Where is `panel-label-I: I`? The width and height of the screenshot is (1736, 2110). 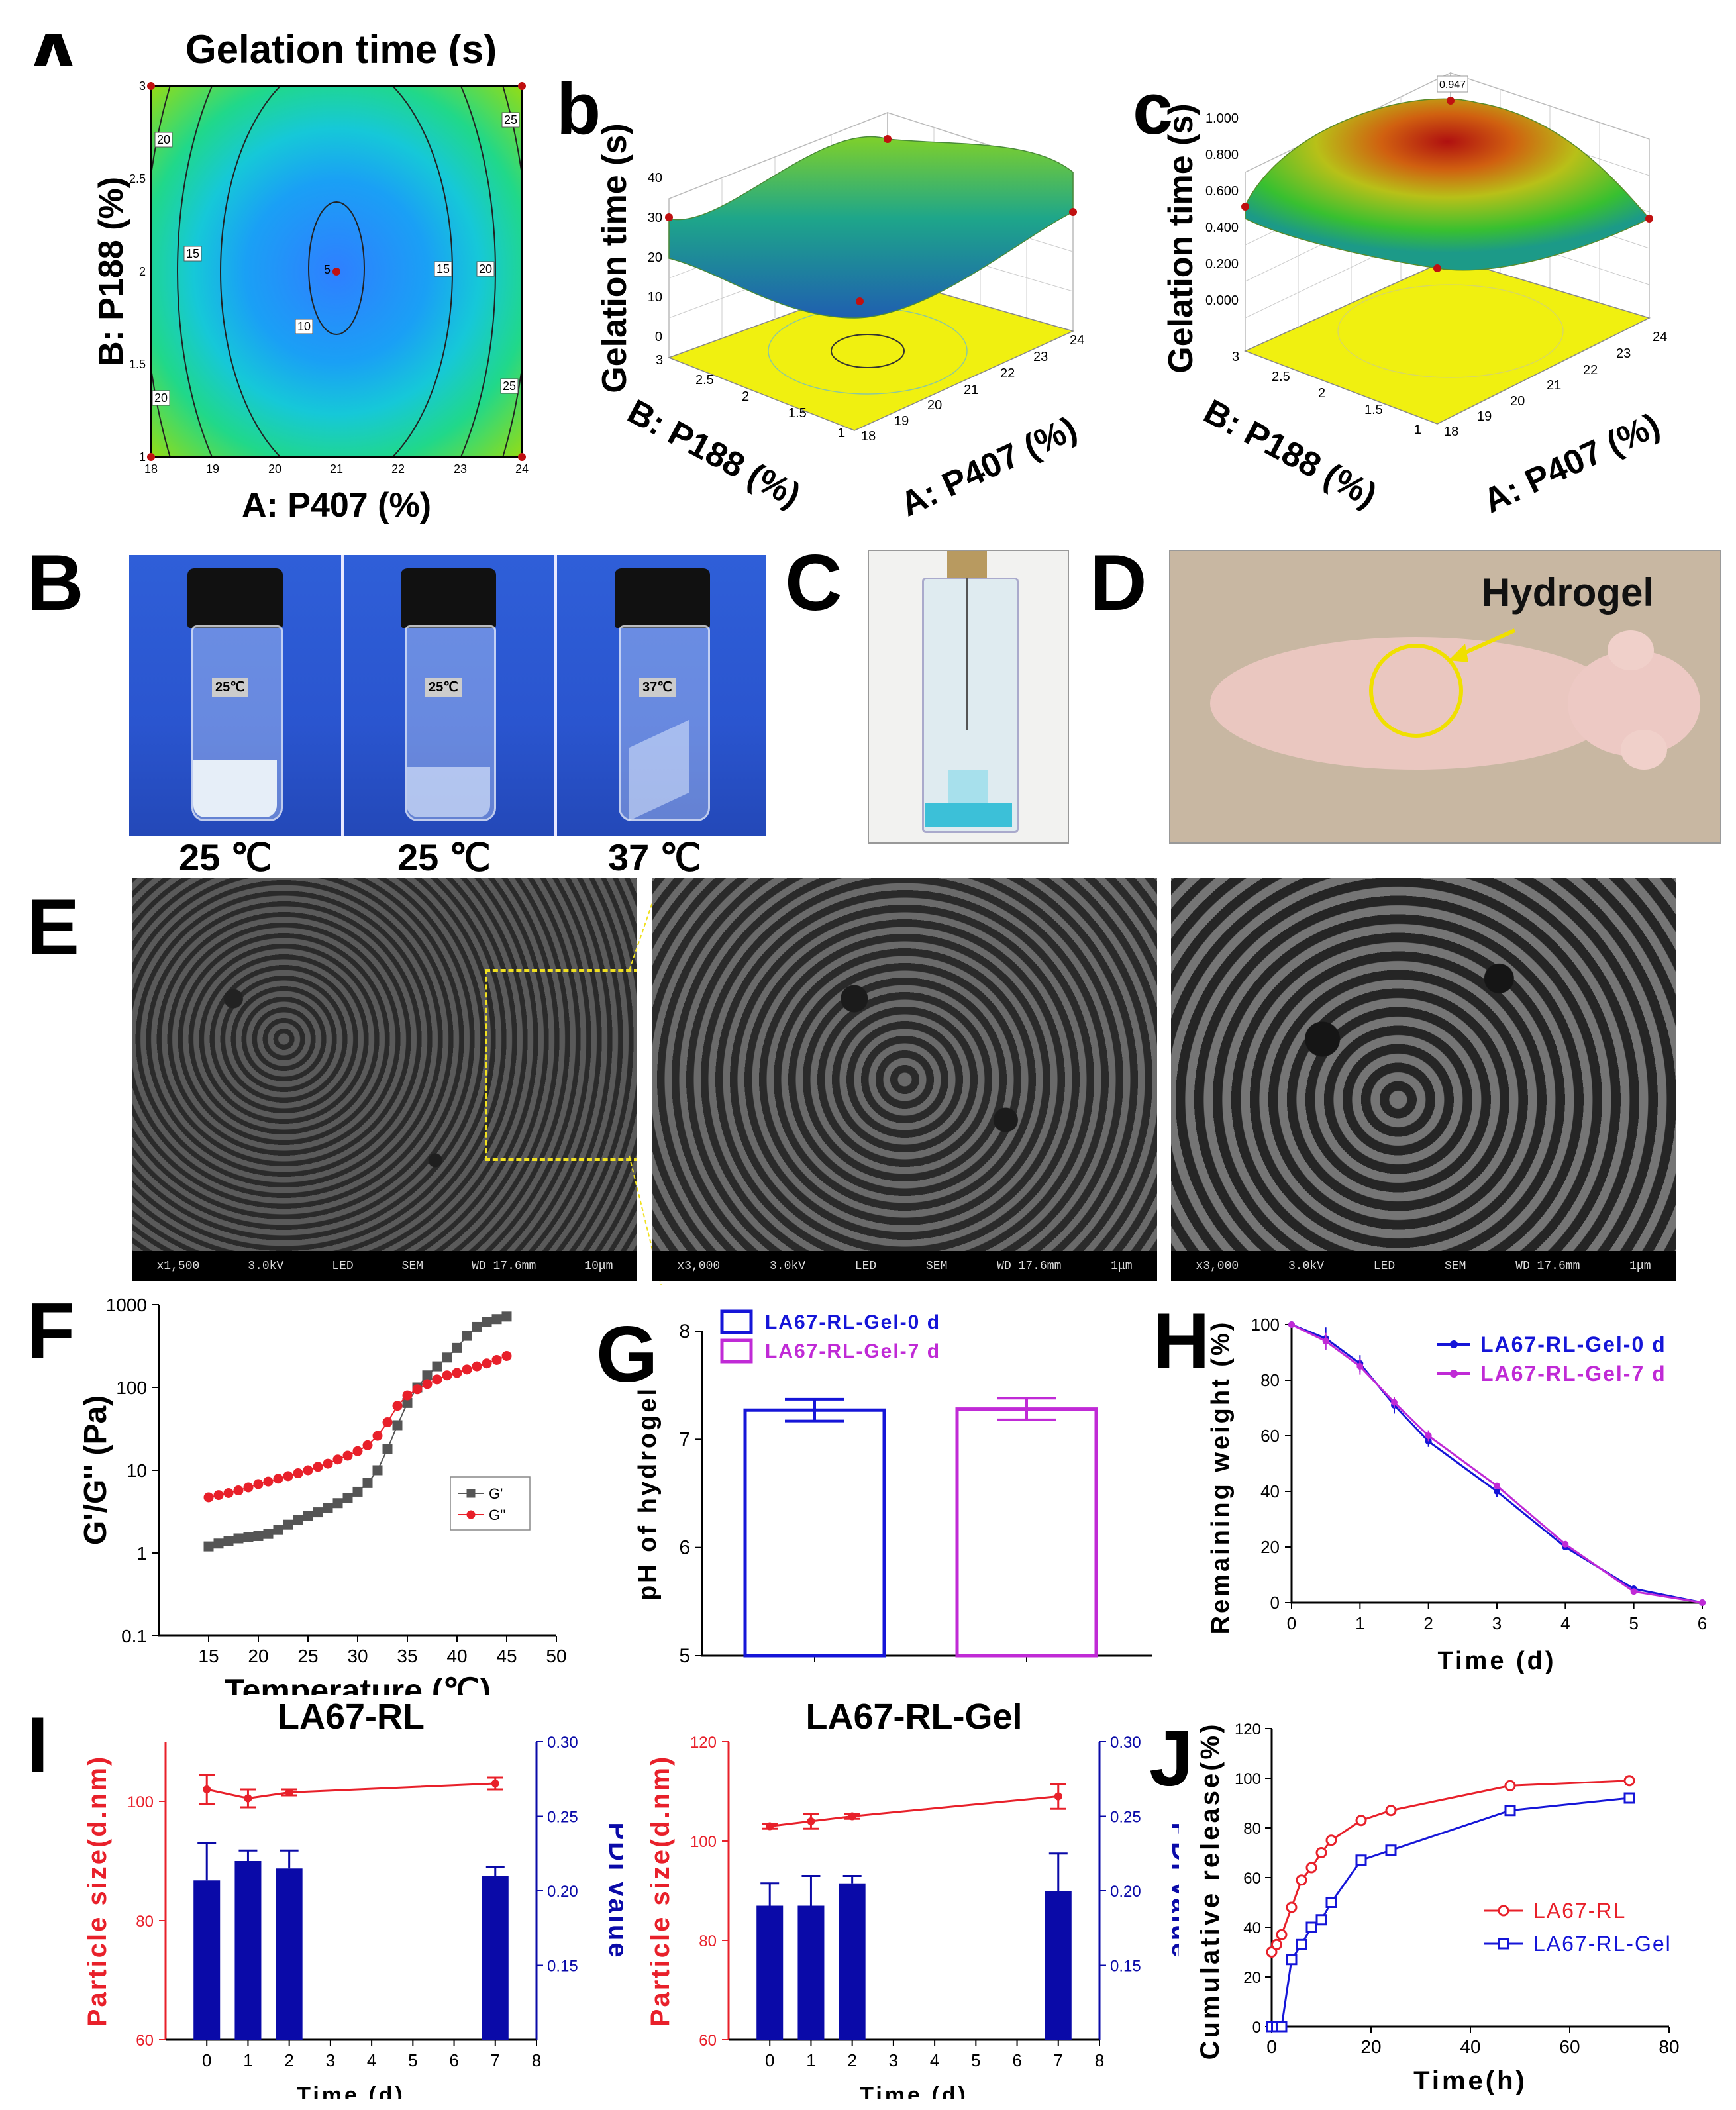
panel-label-I: I is located at coordinates (37, 1745).